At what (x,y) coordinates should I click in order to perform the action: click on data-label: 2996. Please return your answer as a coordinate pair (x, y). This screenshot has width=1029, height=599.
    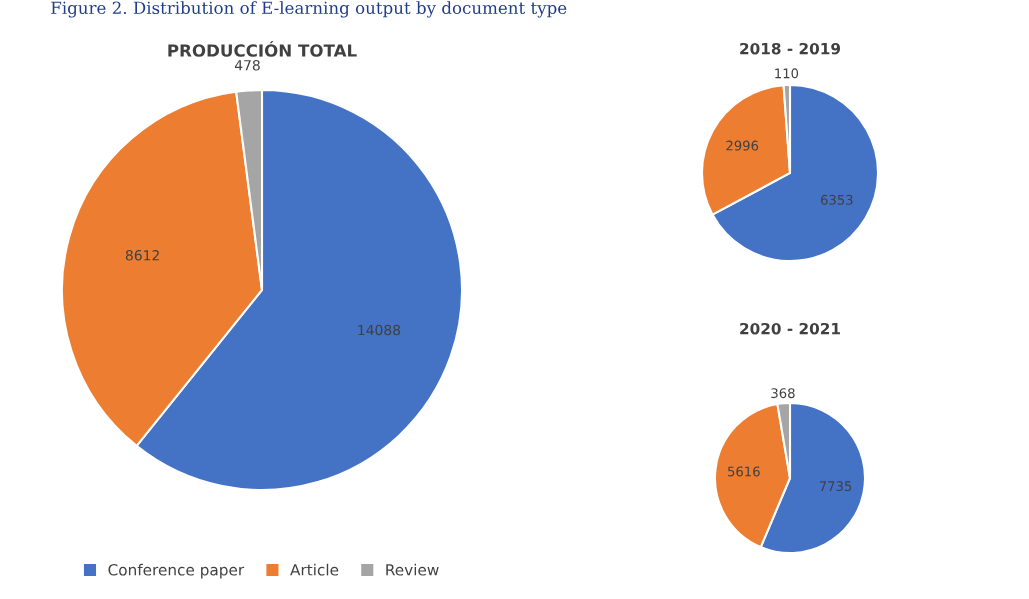
    Looking at the image, I should click on (742, 145).